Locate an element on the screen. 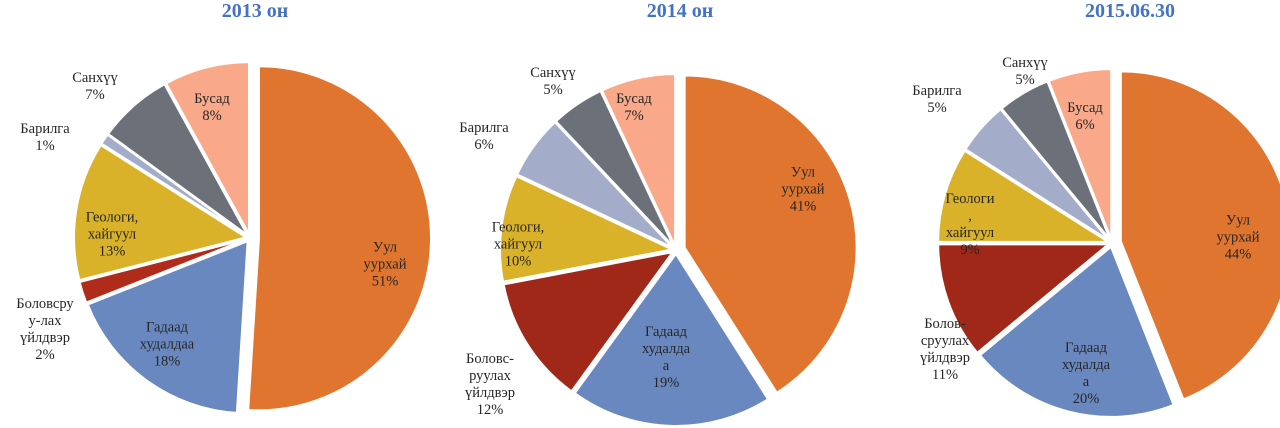 The image size is (1280, 428). slice-label: Гадаад худалдаа 18% is located at coordinates (167, 345).